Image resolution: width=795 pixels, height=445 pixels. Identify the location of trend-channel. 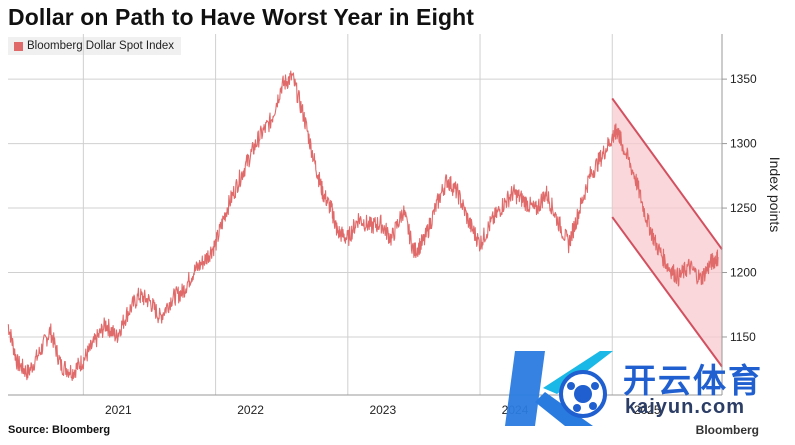
(667, 232).